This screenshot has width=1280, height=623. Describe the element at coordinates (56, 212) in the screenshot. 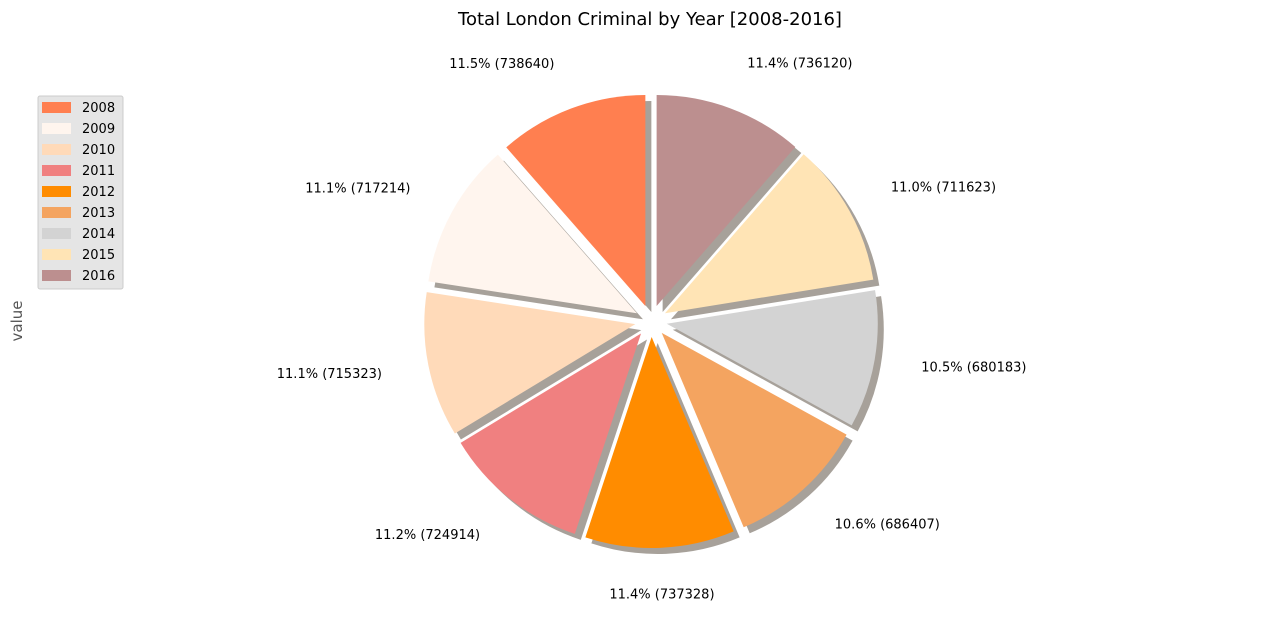

I see `legend-swatch-2013` at that location.